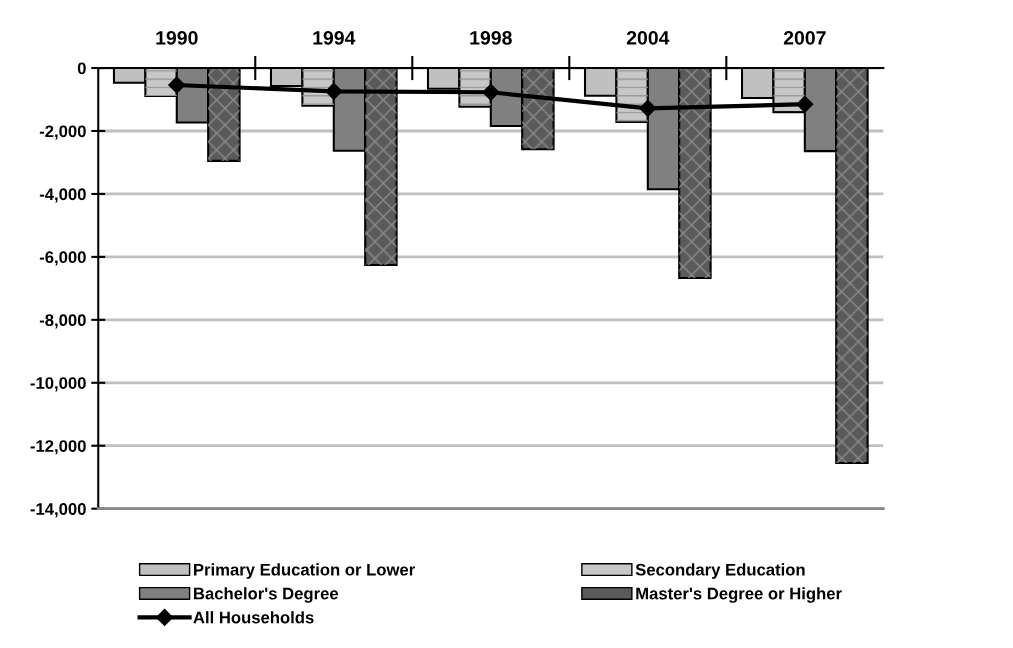  I want to click on legend-label: Master's Degree or Higher, so click(739, 595).